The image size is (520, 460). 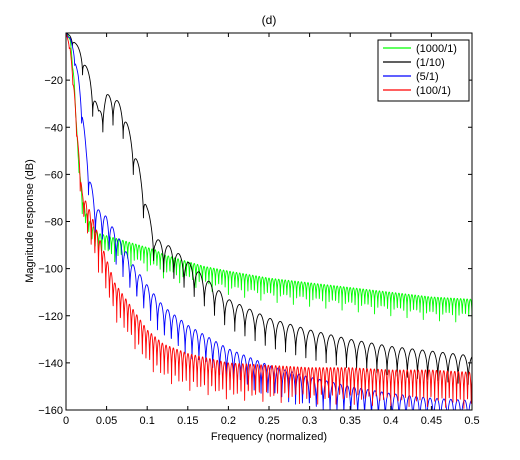 What do you see at coordinates (53, 223) in the screenshot?
I see `y-tick-label: −80` at bounding box center [53, 223].